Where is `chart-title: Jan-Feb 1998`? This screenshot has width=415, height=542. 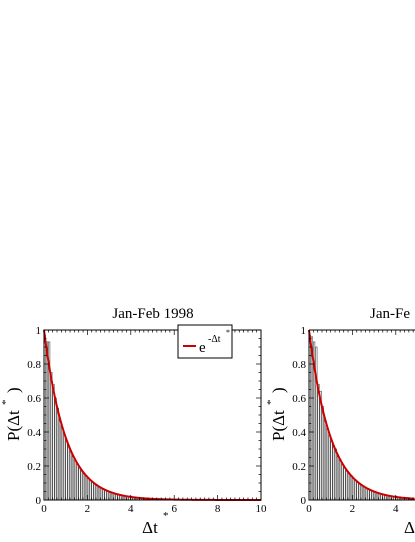 chart-title: Jan-Feb 1998 is located at coordinates (152, 314).